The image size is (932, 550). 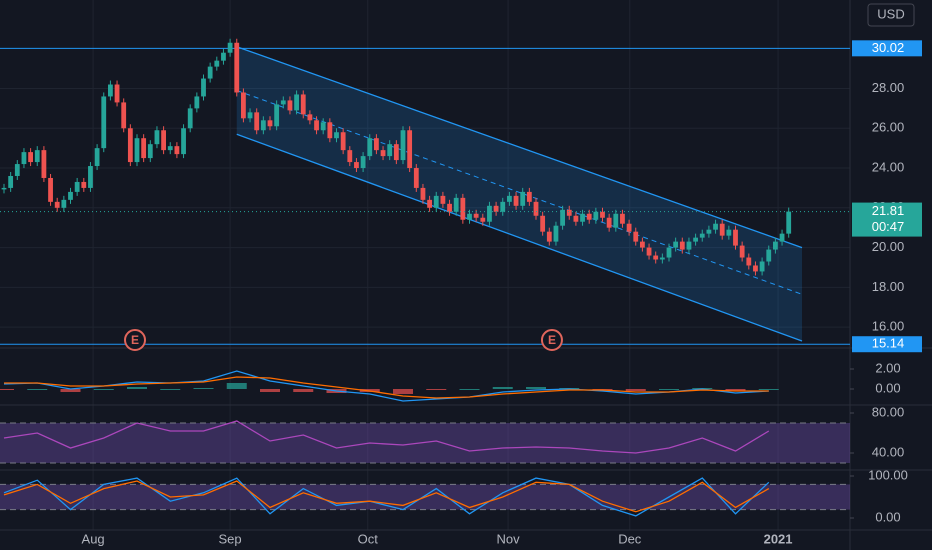 What do you see at coordinates (887, 516) in the screenshot?
I see `stoch-tick-label: 0.00` at bounding box center [887, 516].